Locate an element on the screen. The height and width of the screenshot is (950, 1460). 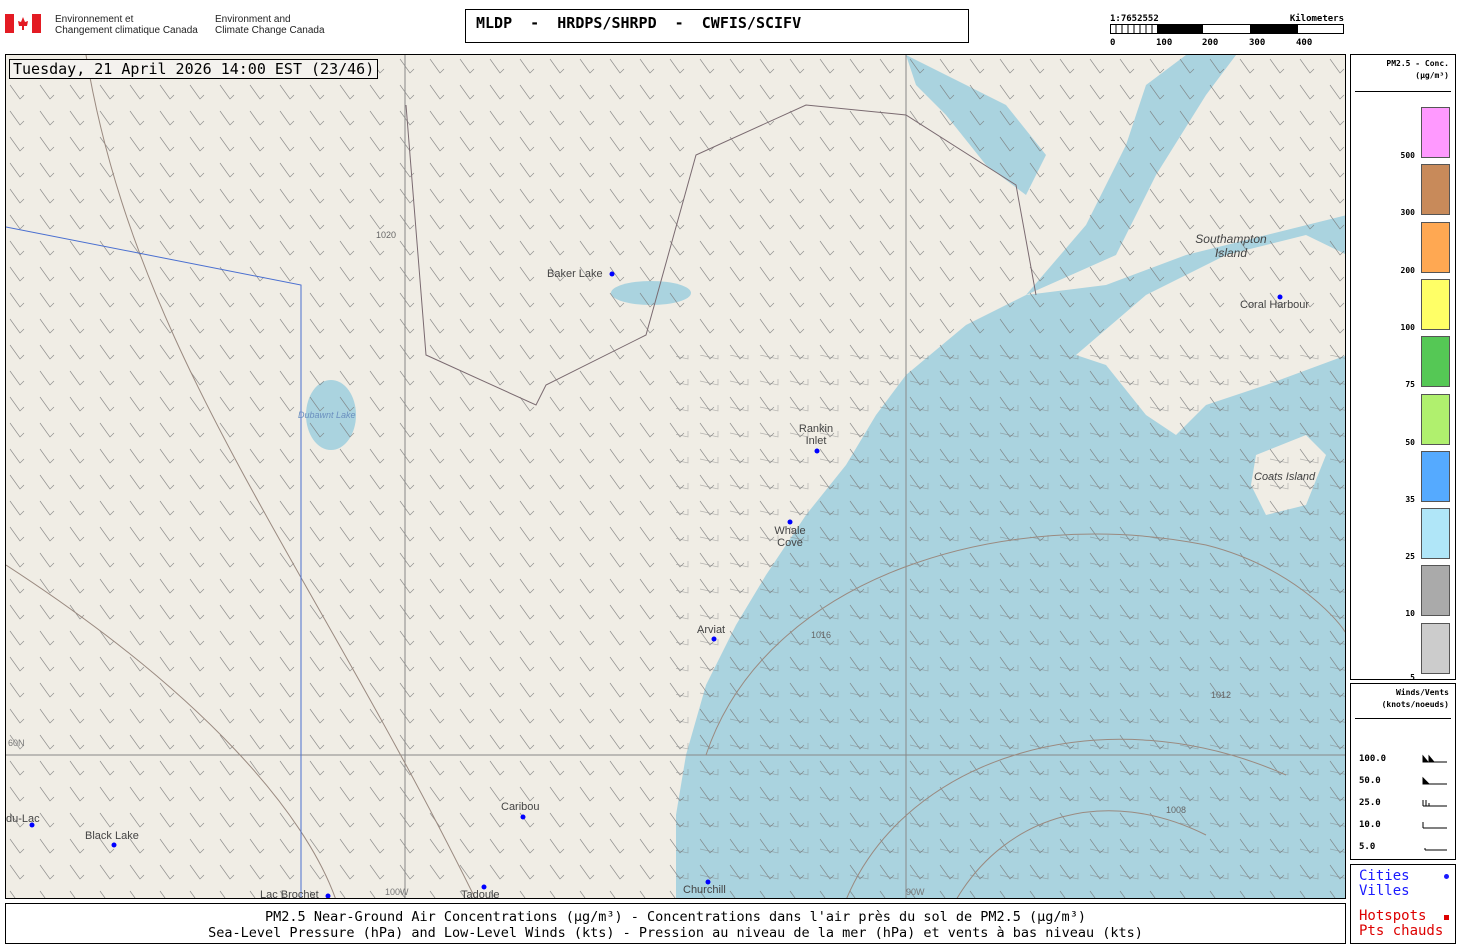
scale-bar: 1:7652552 Kilometers 0 100 200 300 400 is located at coordinates (1227, 31).